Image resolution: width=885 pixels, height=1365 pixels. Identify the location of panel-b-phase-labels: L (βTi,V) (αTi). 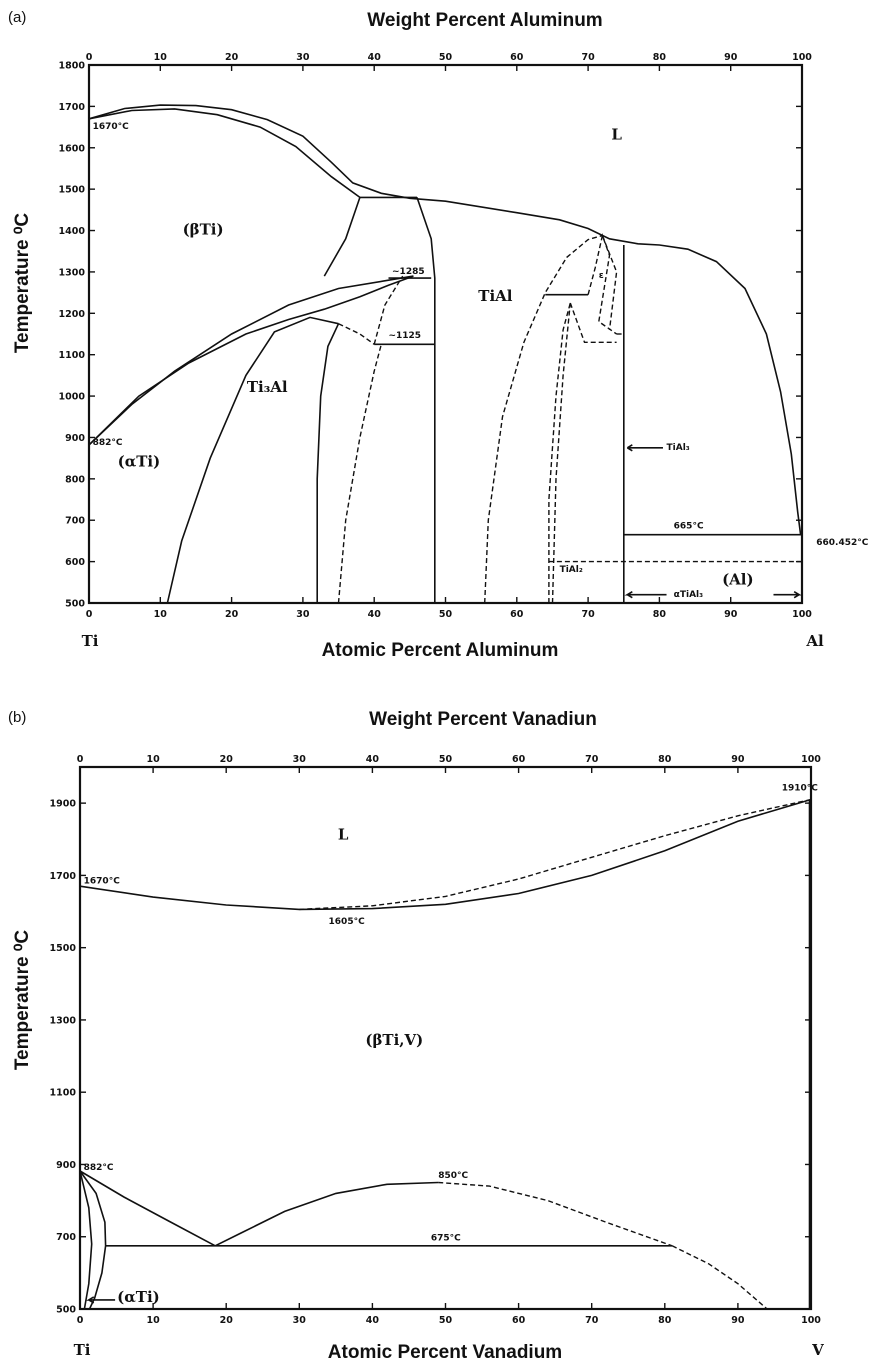
(270, 1065).